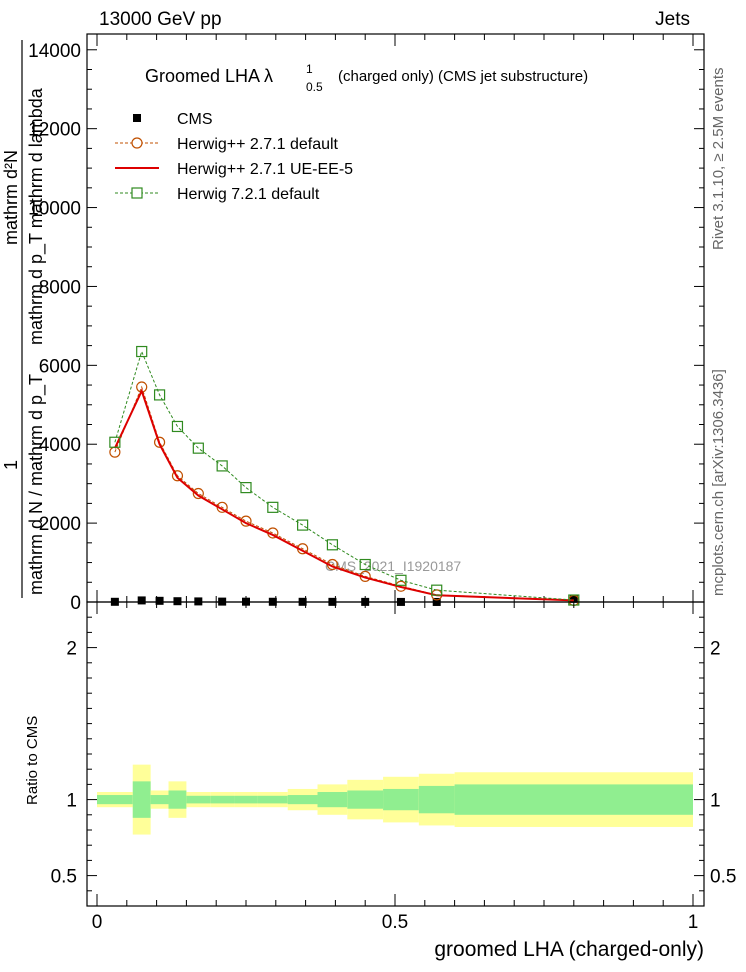 The height and width of the screenshot is (972, 746). What do you see at coordinates (393, 566) in the screenshot?
I see `watermark: CMS_2021_I1920187` at bounding box center [393, 566].